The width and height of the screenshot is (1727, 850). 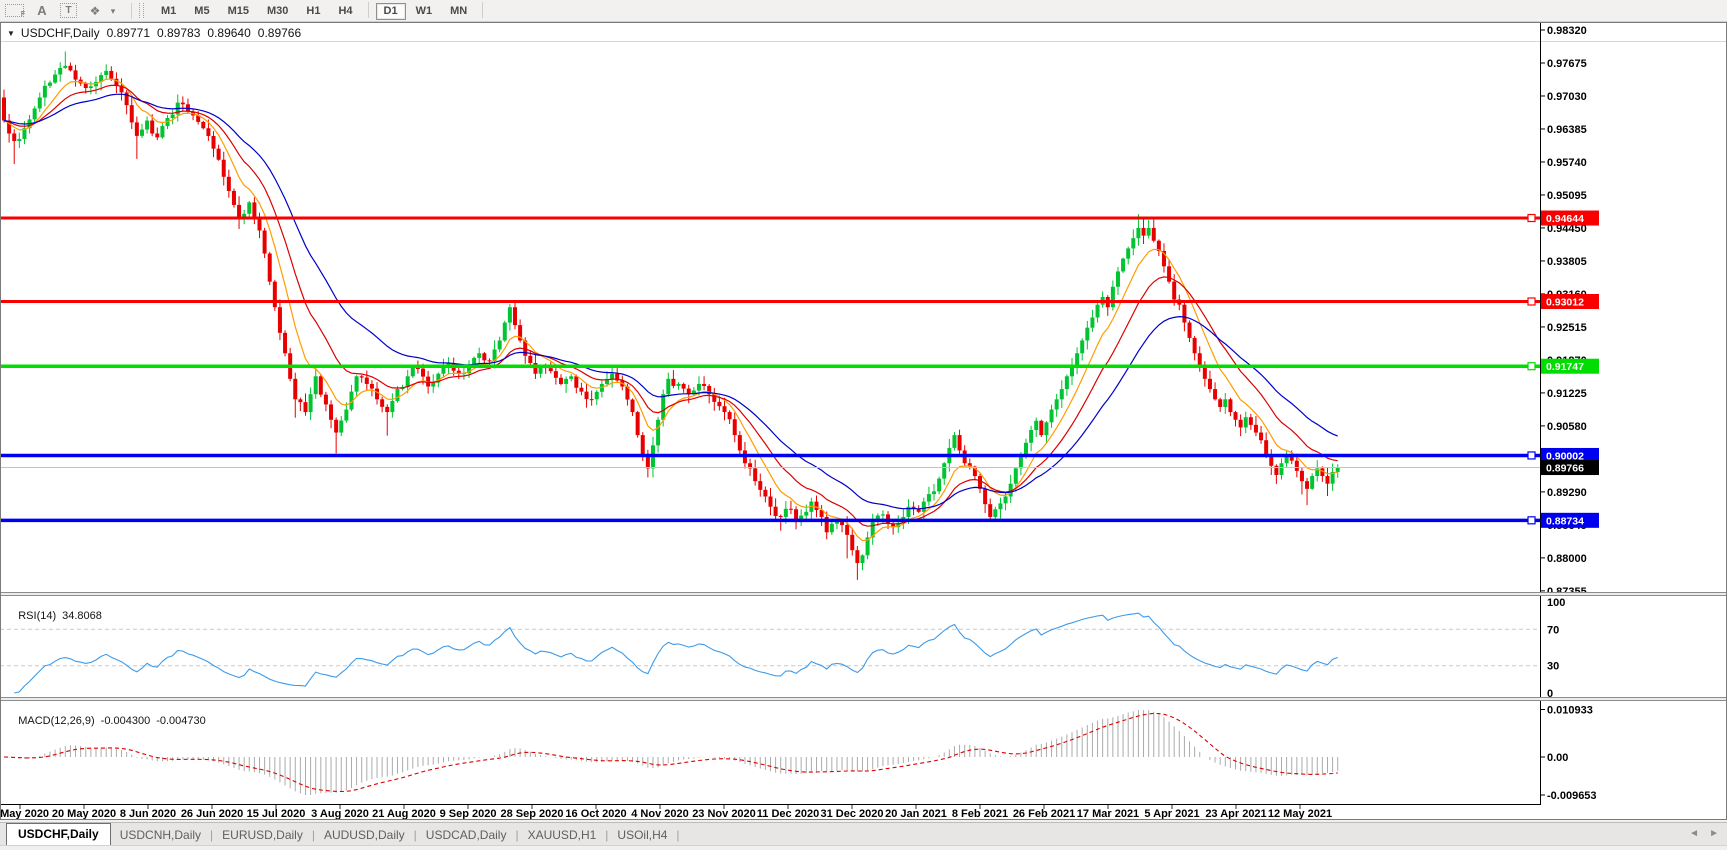 I want to click on price-level-badge-text: 0.94644, so click(x=1565, y=219).